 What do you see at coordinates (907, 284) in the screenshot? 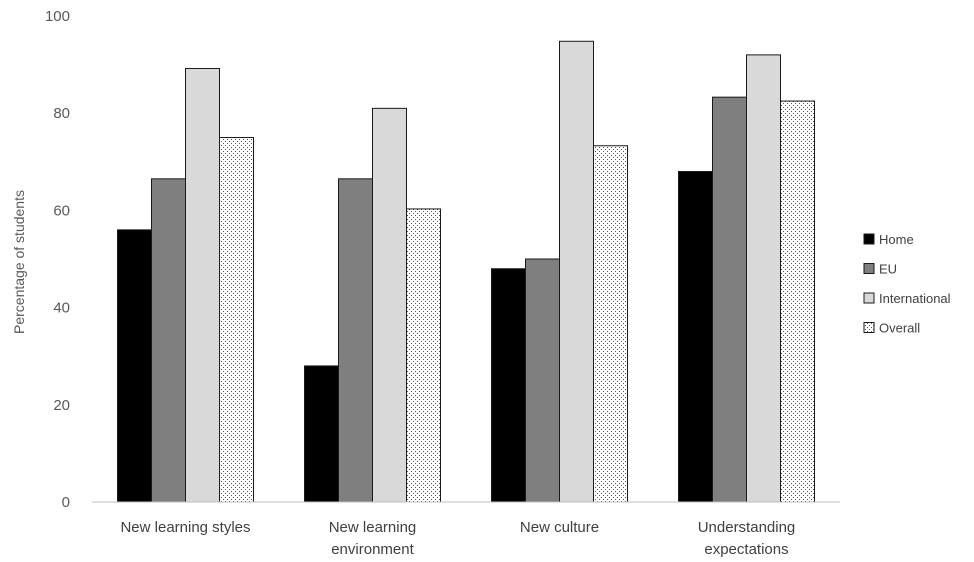
I see `legend: Home EU International Overall` at bounding box center [907, 284].